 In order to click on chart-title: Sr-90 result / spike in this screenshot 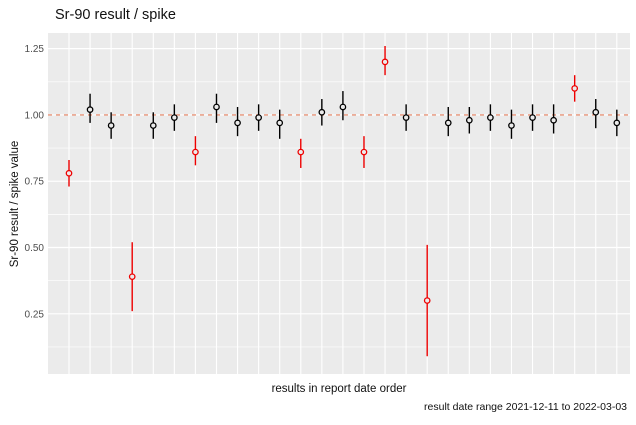, I will do `click(115, 15)`.